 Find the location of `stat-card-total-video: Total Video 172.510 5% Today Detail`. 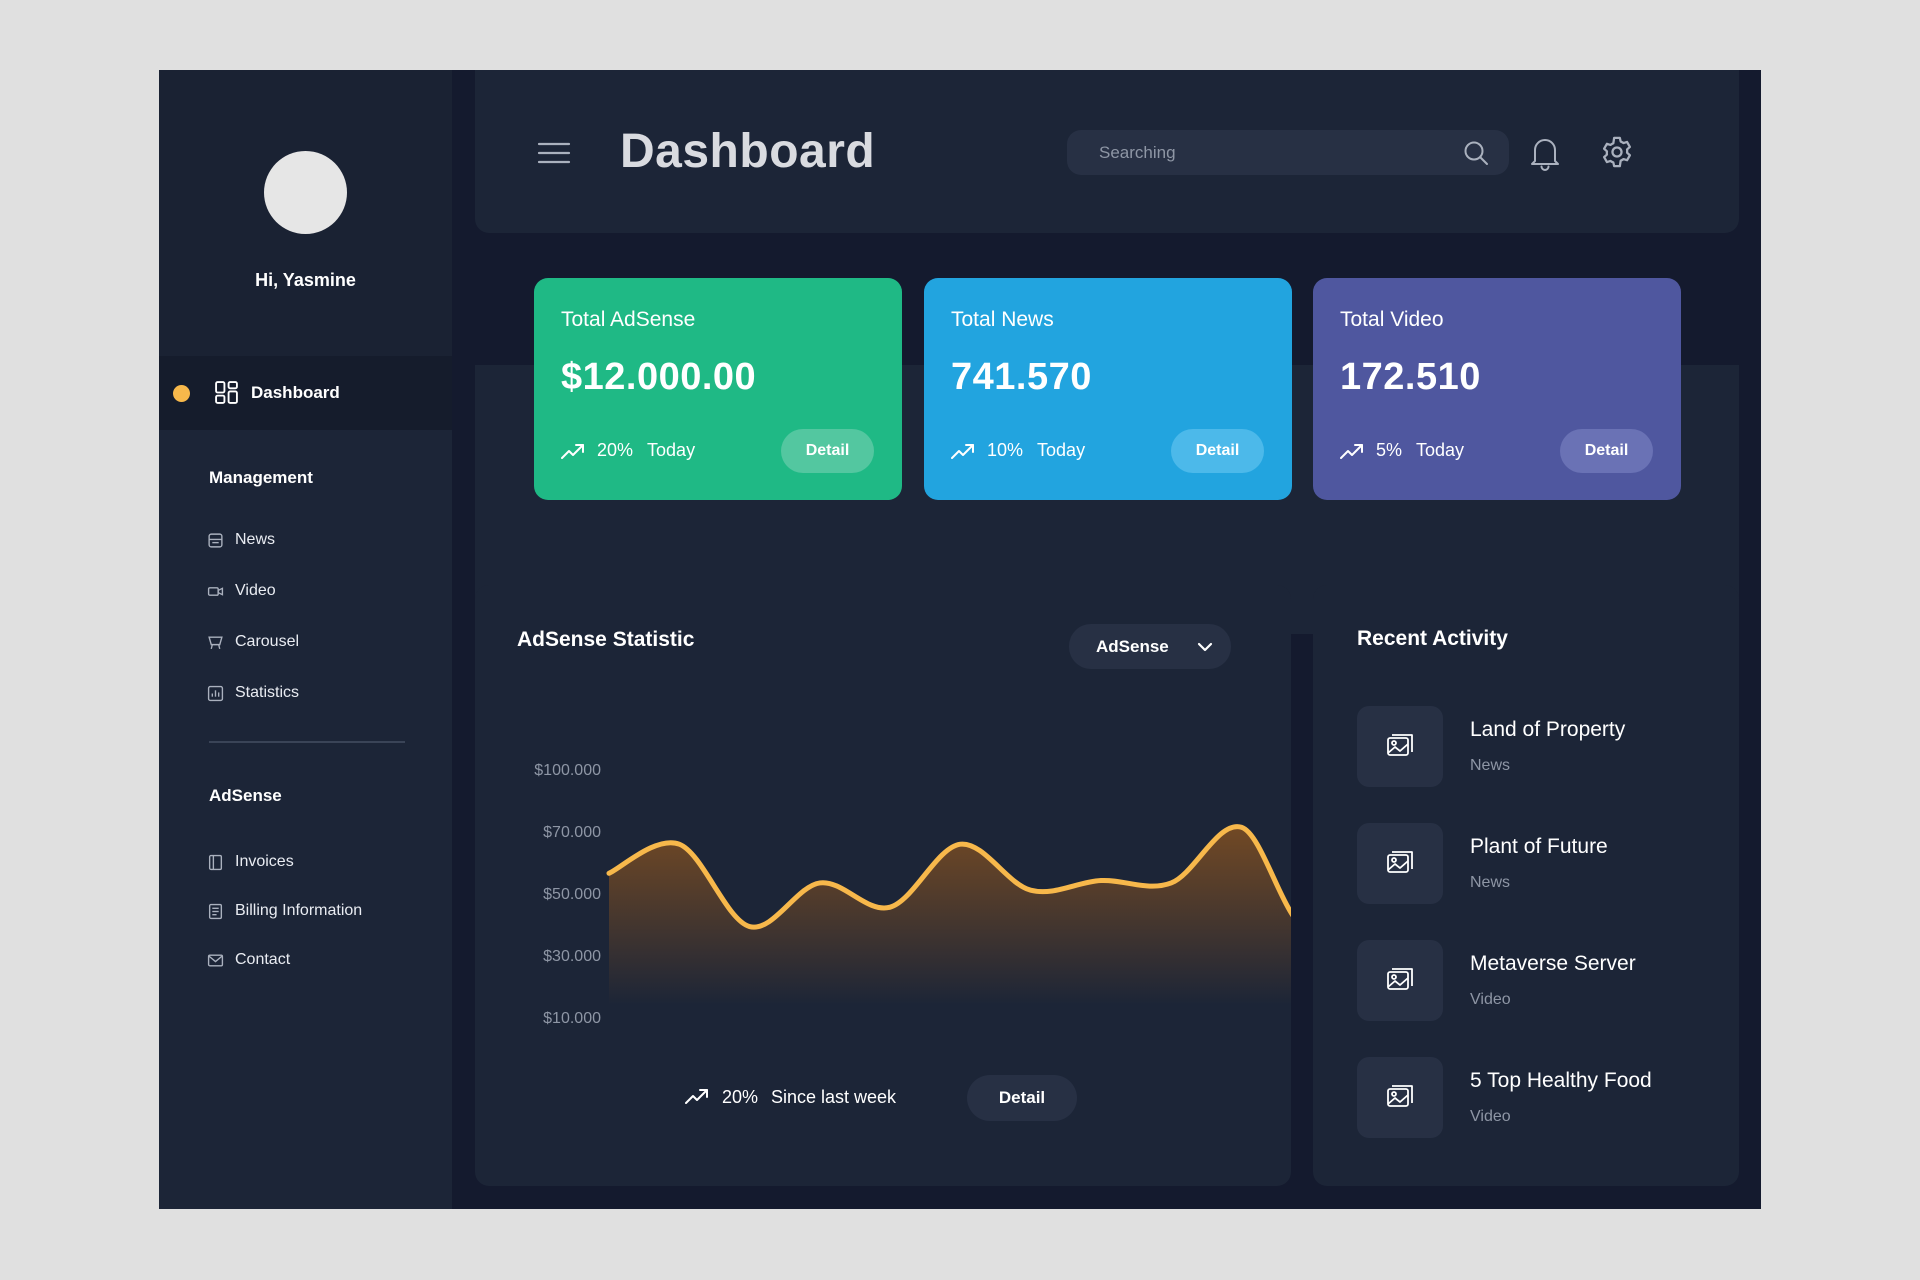

stat-card-total-video: Total Video 172.510 5% Today Detail is located at coordinates (1497, 389).